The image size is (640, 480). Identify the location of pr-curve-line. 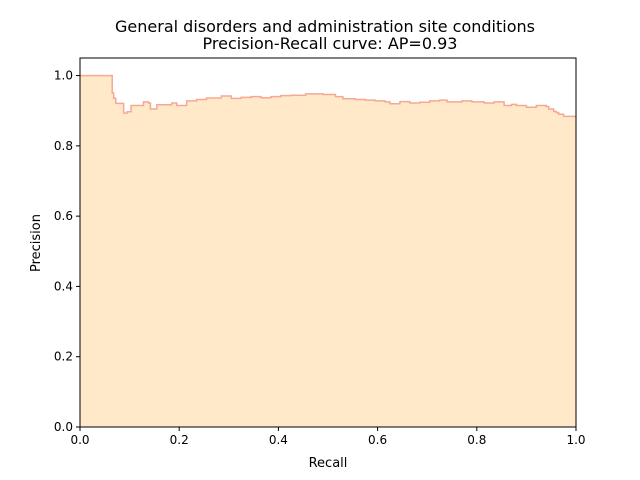
(328, 96).